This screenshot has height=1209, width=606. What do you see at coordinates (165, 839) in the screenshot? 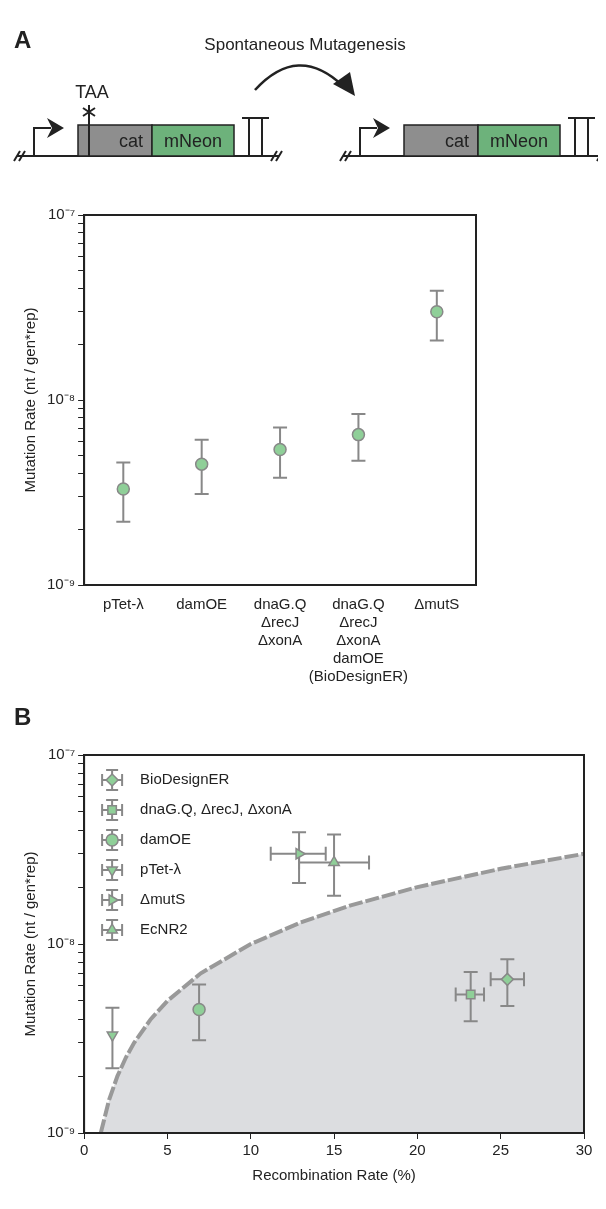
I see `legend-label: damOE` at bounding box center [165, 839].